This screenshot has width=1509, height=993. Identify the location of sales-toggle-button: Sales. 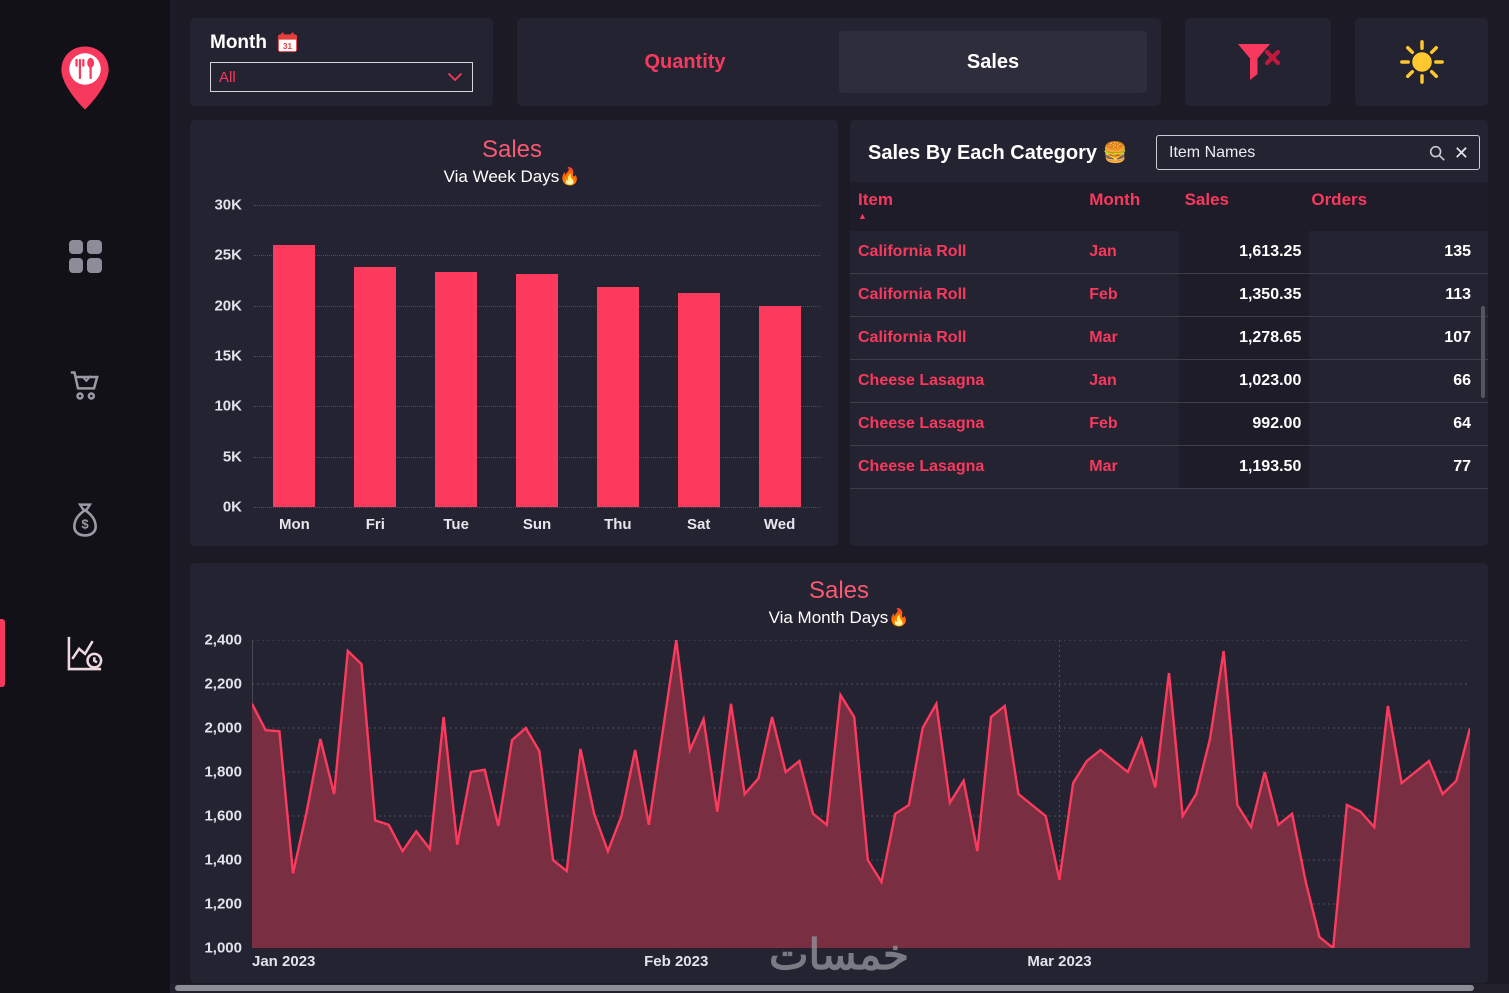
(993, 62).